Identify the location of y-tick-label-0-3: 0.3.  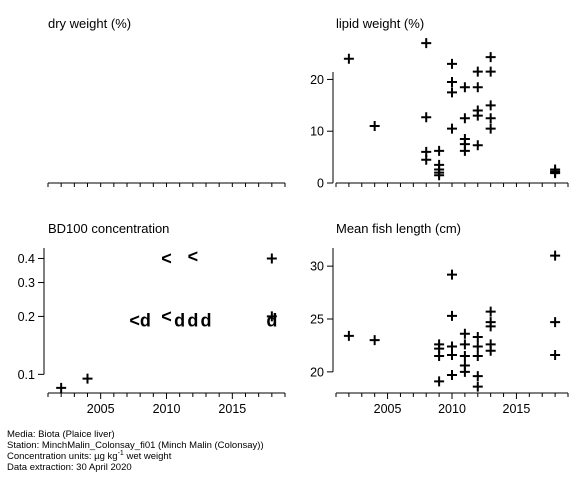
(26, 283).